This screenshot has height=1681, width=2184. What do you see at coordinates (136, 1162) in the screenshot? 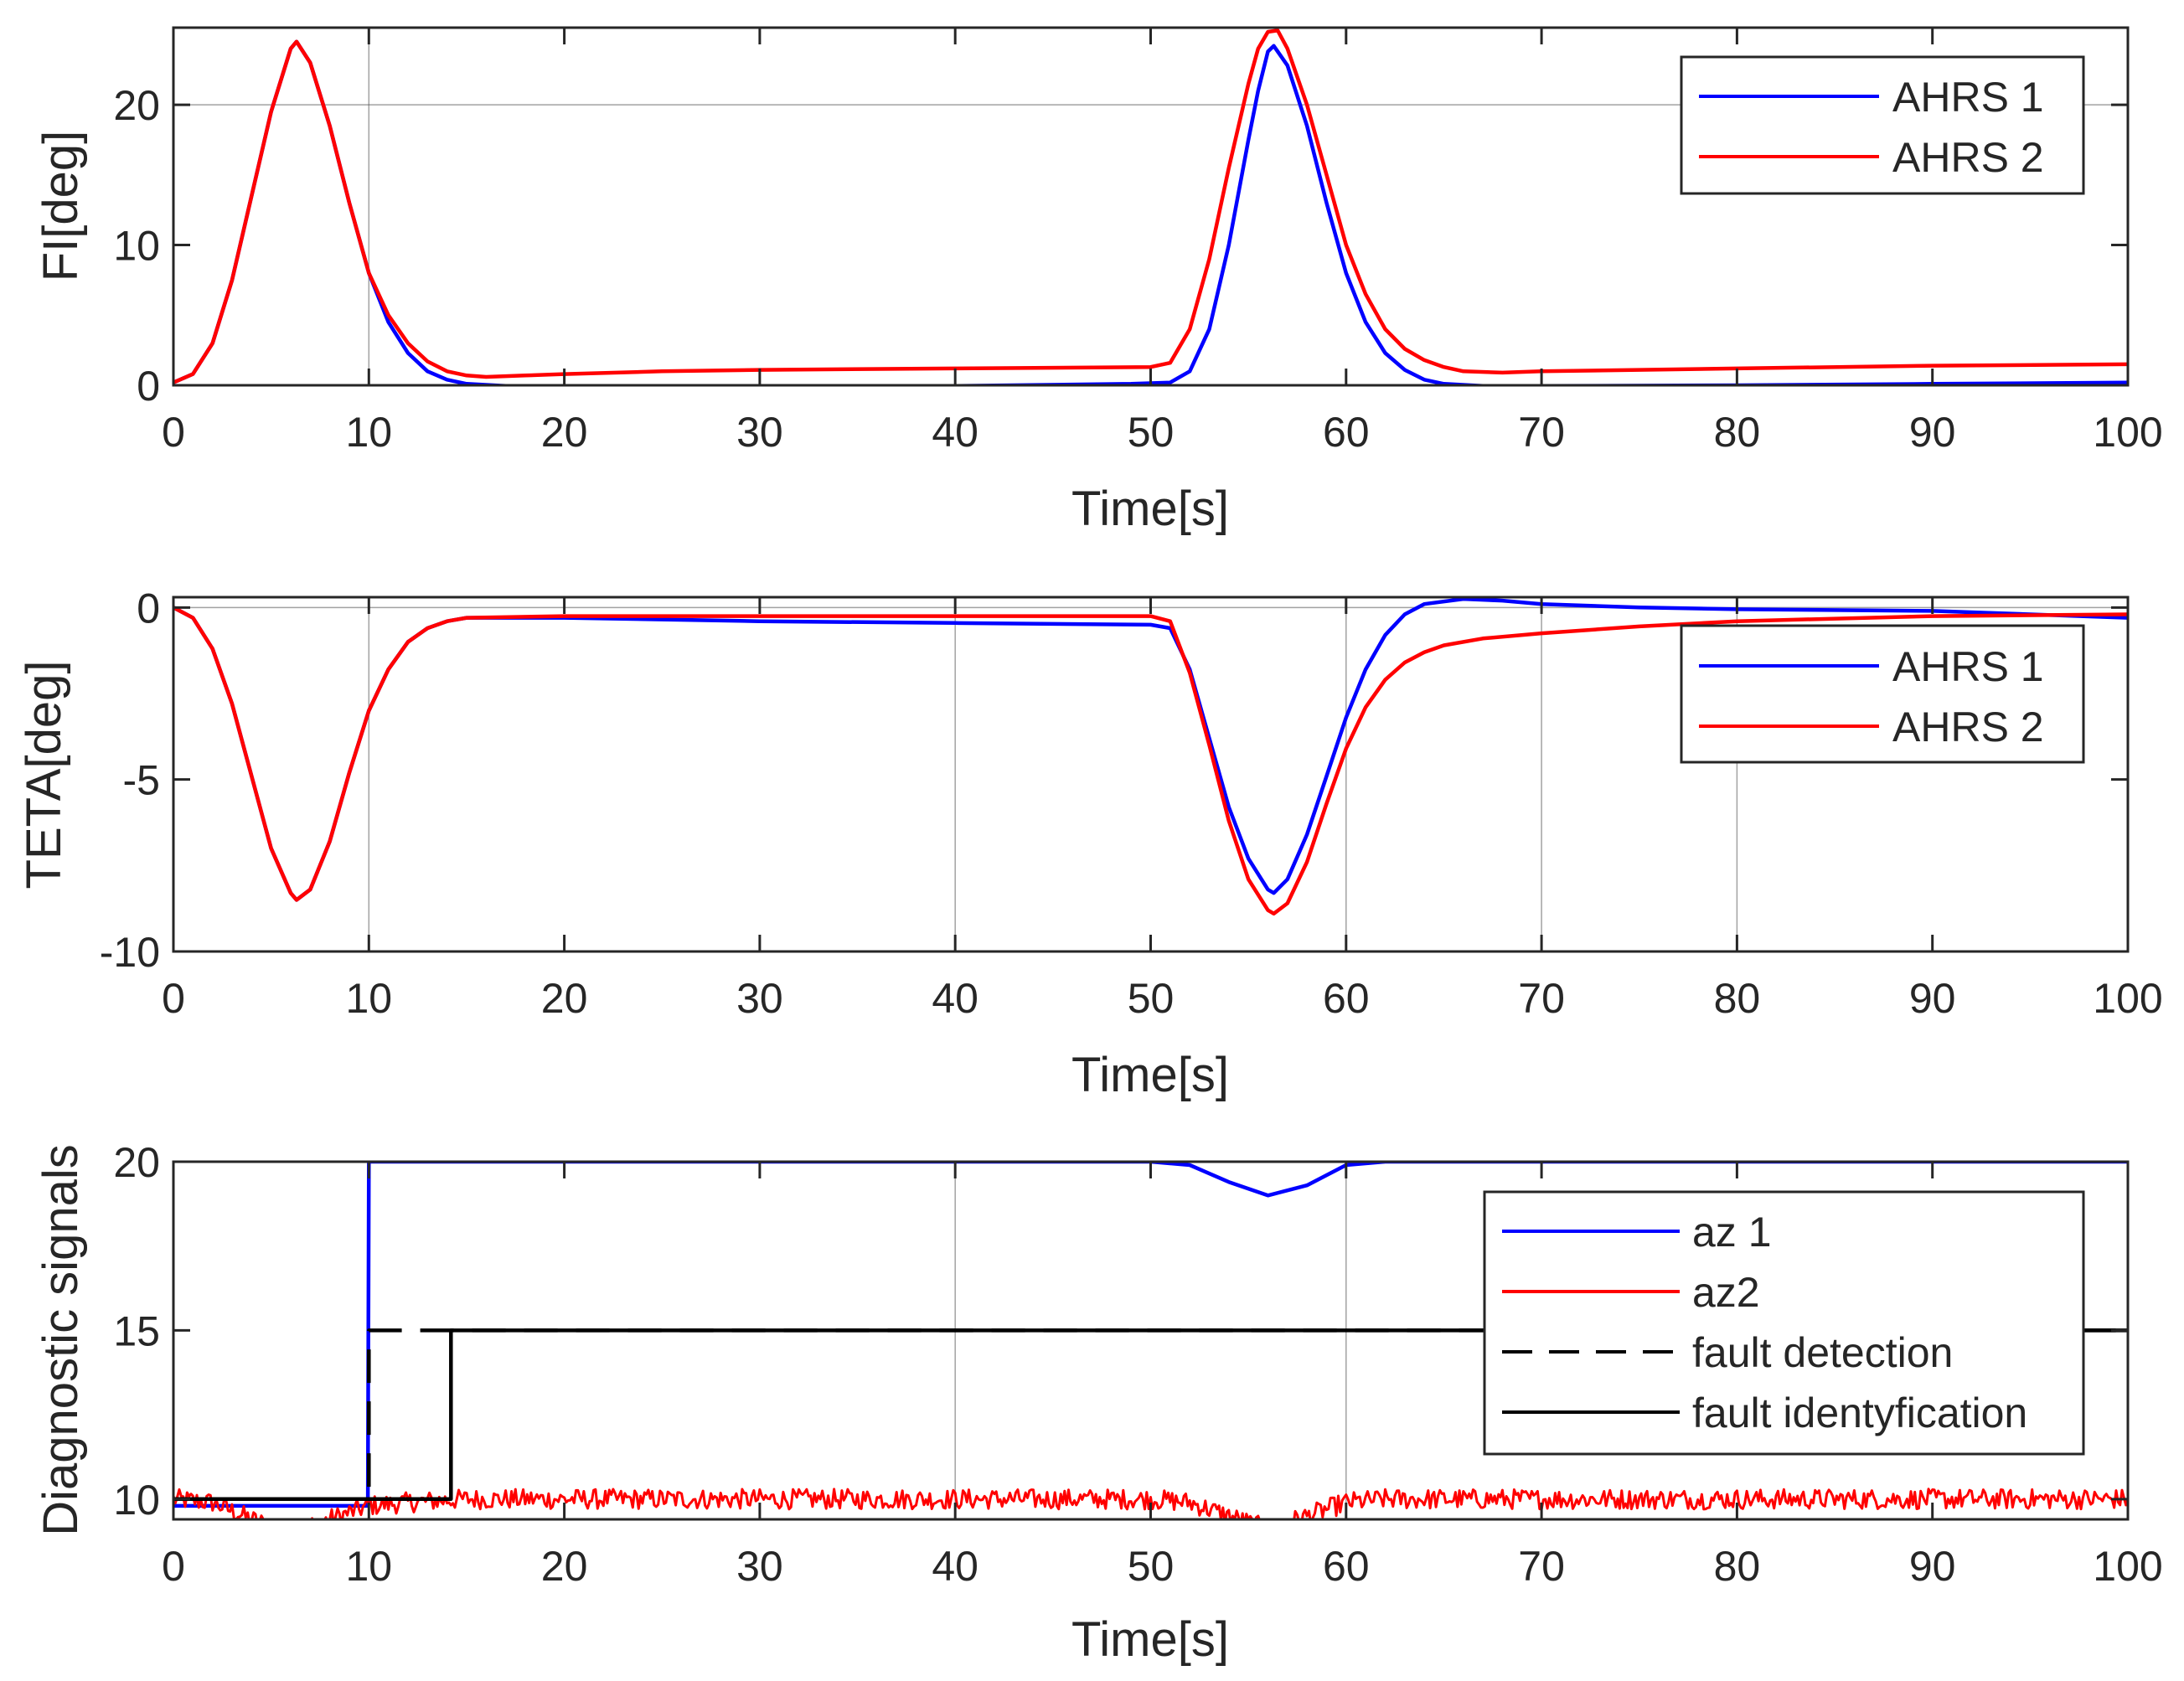
I see `diagnostic-y-tick-label: 20` at bounding box center [136, 1162].